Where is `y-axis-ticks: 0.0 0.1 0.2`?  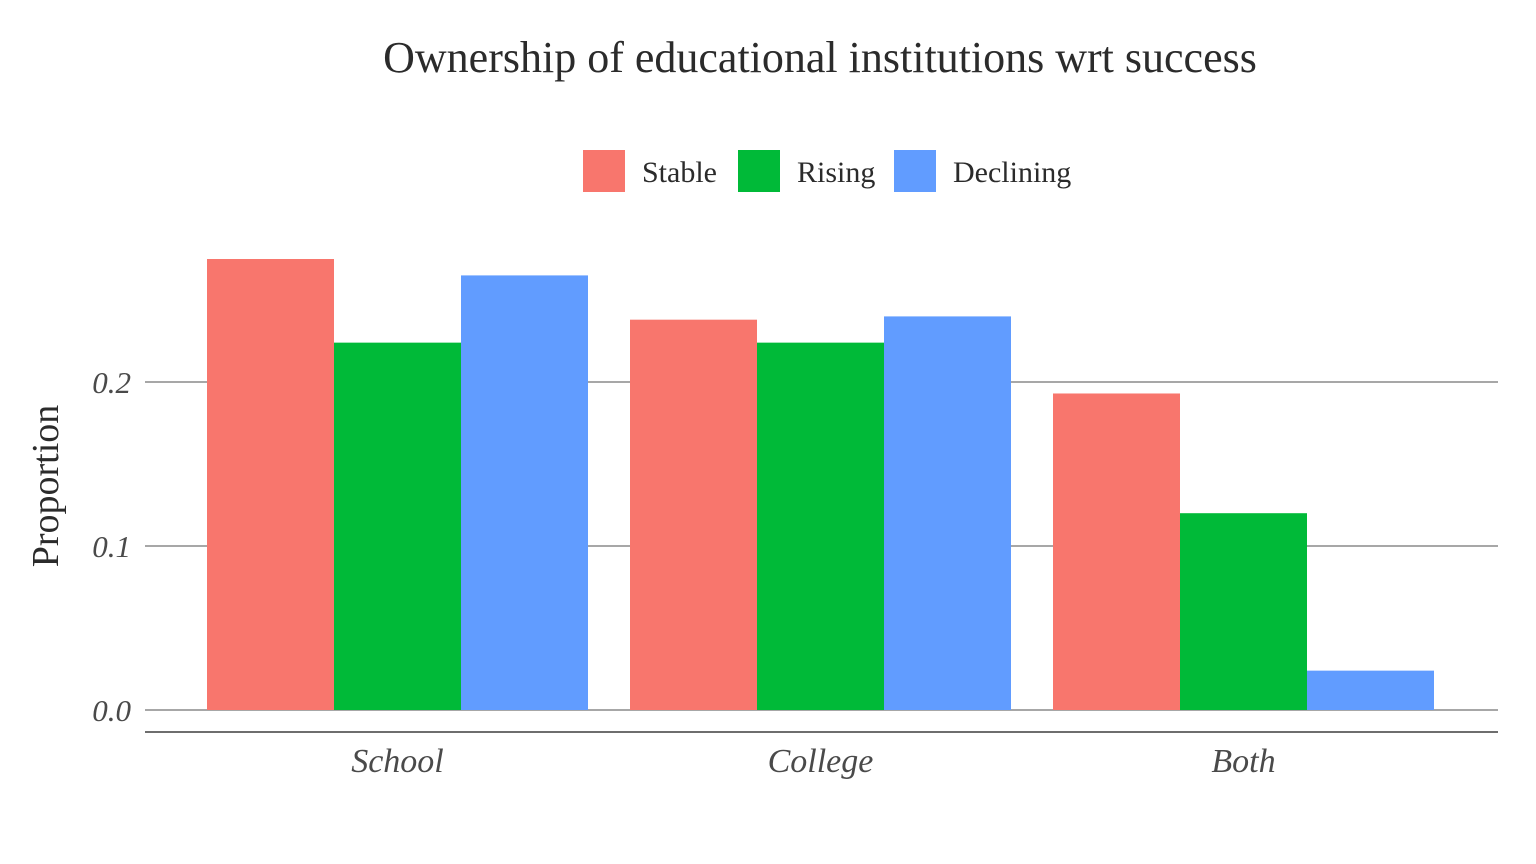 y-axis-ticks: 0.0 0.1 0.2 is located at coordinates (111, 546).